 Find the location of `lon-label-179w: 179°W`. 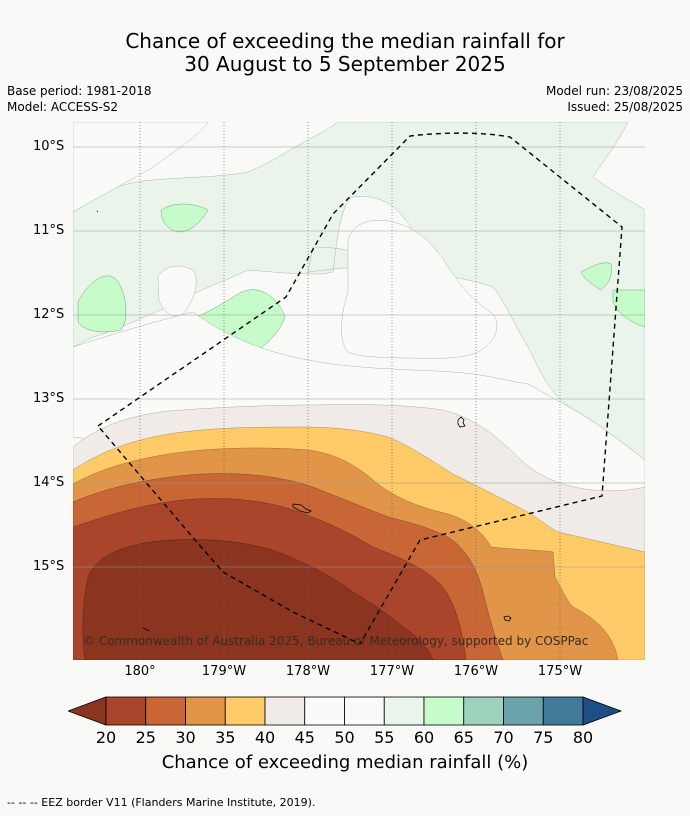

lon-label-179w: 179°W is located at coordinates (224, 671).